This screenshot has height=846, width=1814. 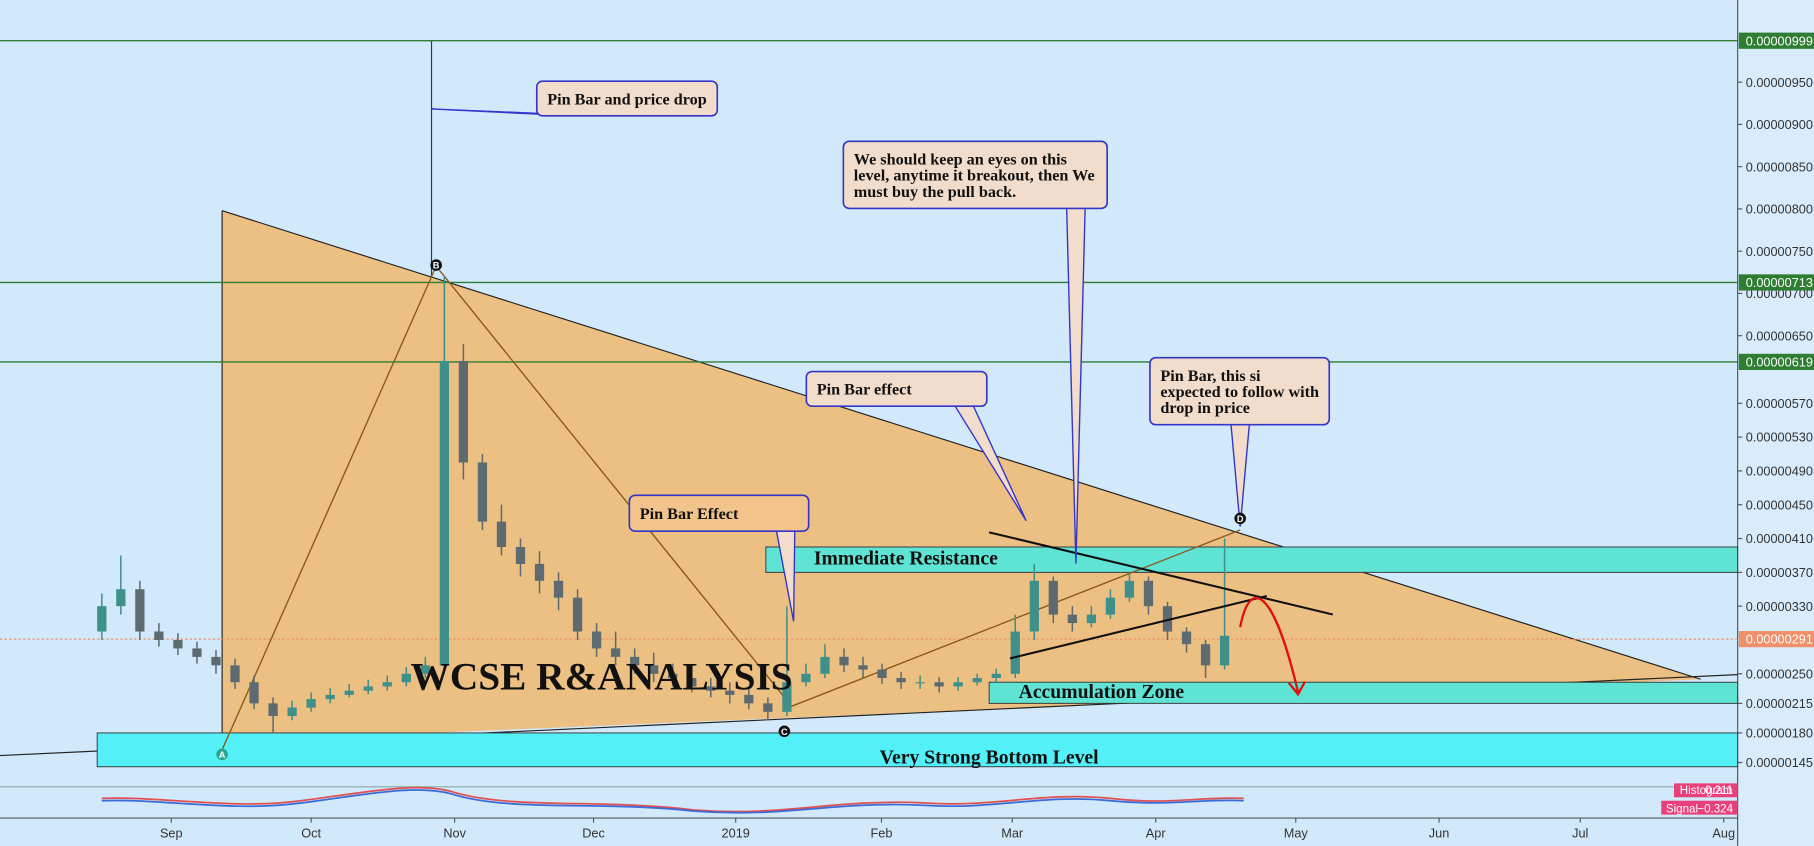 I want to click on y-tick-label: 0.00000450, so click(x=1779, y=504).